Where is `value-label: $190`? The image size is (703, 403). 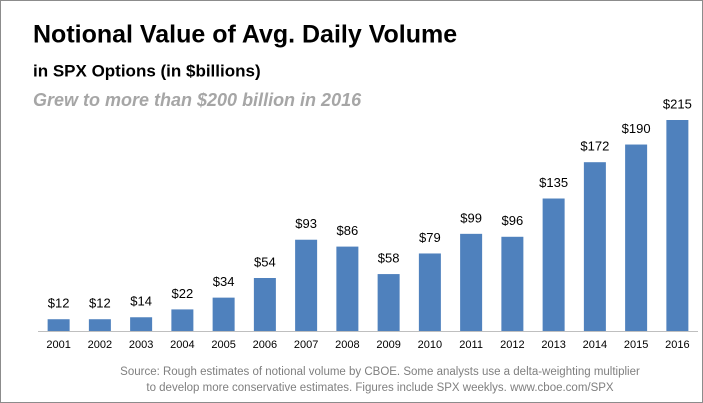
value-label: $190 is located at coordinates (636, 128).